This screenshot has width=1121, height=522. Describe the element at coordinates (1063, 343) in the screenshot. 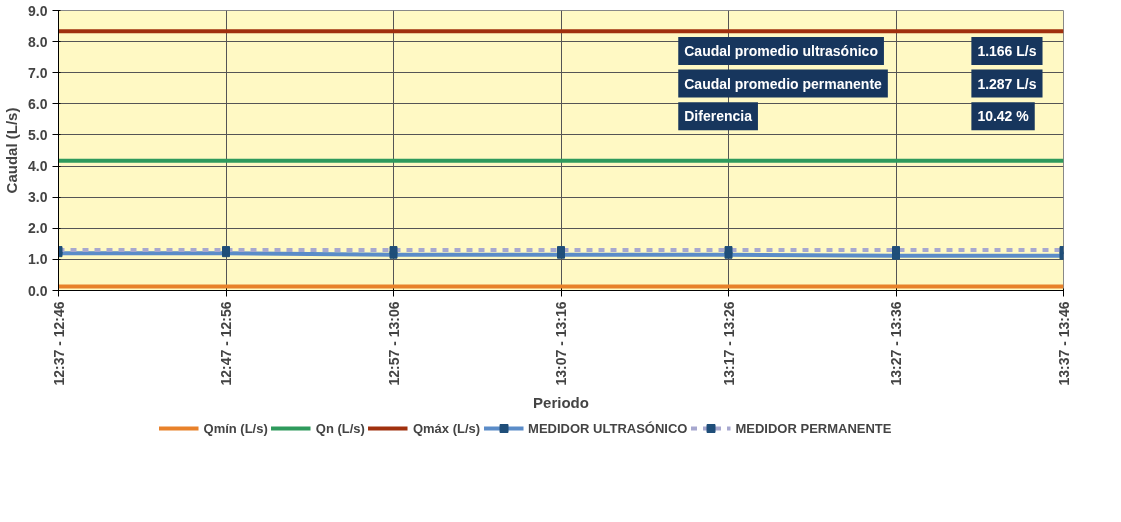

I see `x-tick-label: 13:37 - 13:46` at that location.